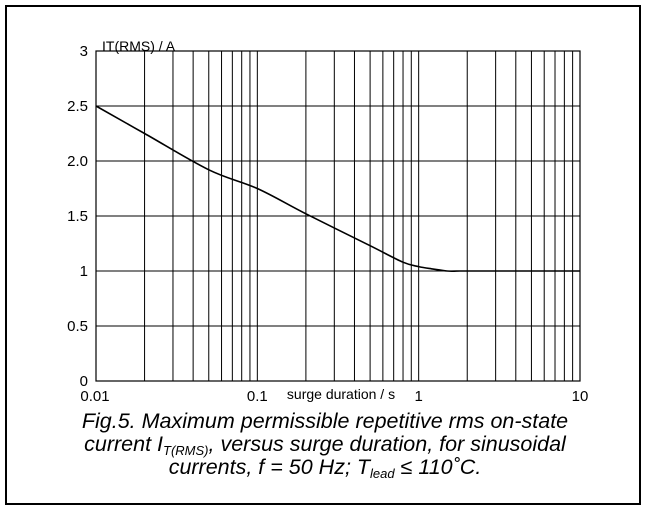  What do you see at coordinates (257, 396) in the screenshot?
I see `x-tick-label: 0.1` at bounding box center [257, 396].